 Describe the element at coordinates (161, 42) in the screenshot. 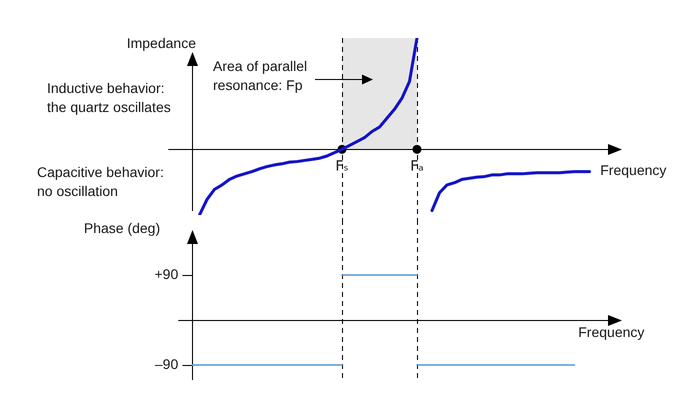

I see `y-axis-title: Impedance` at that location.